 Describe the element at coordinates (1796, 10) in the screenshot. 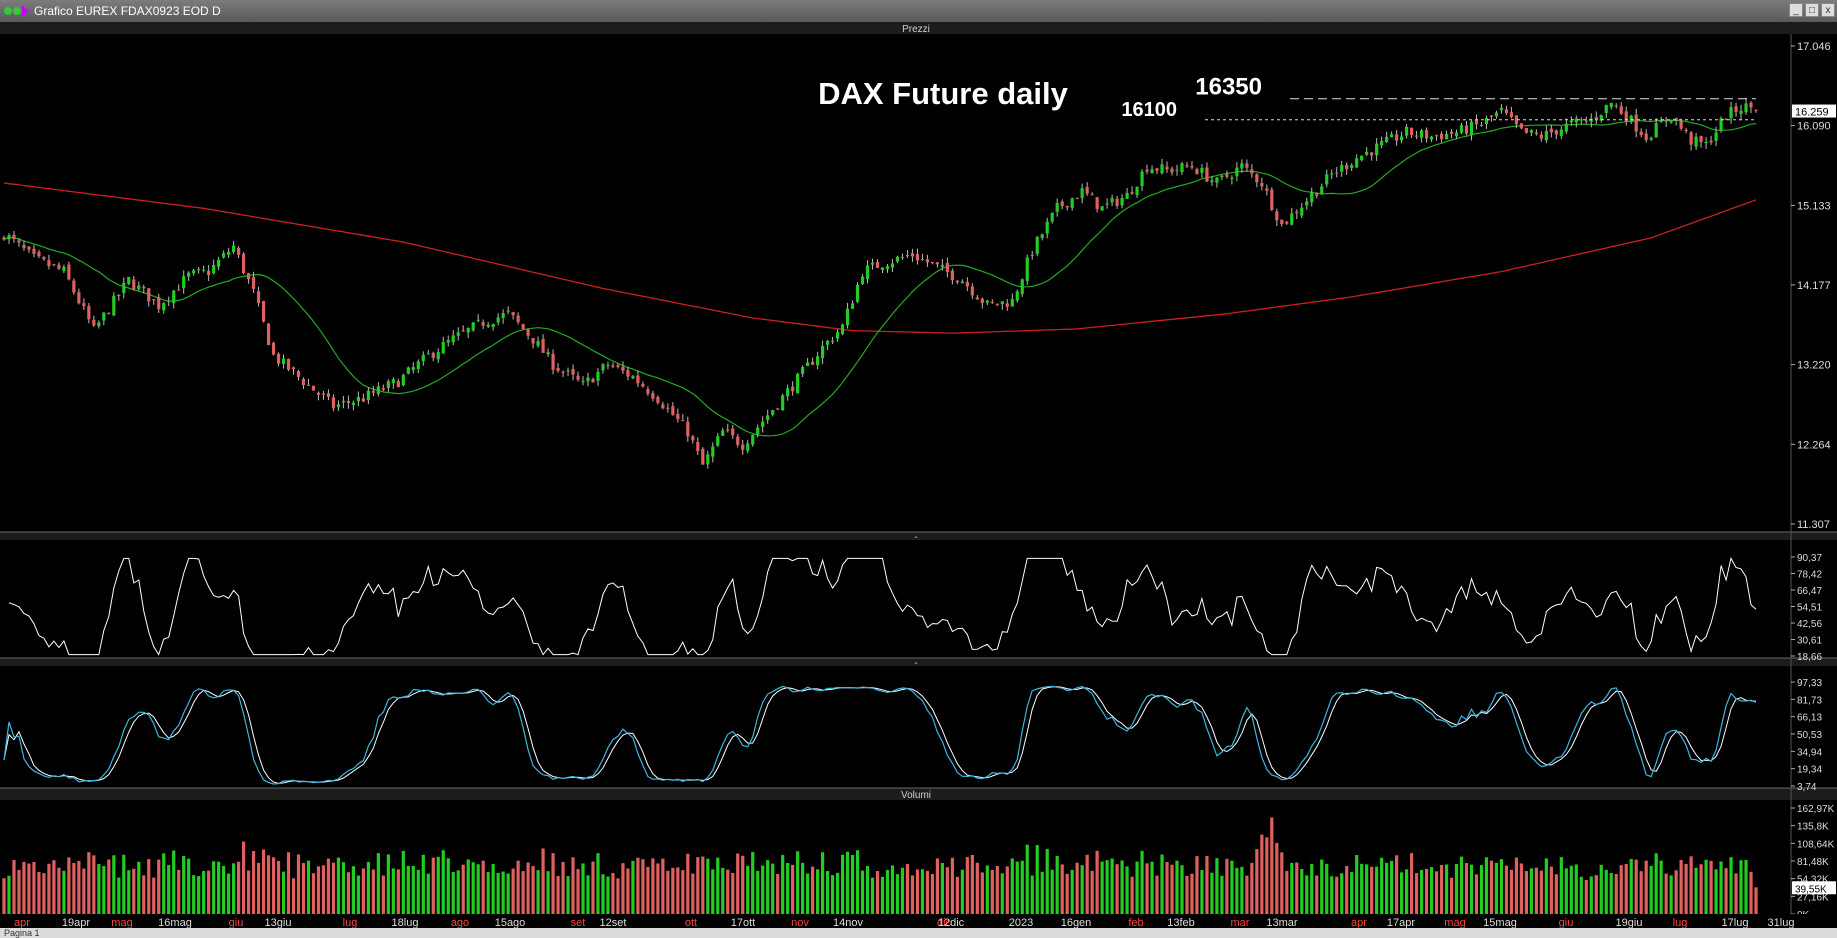

I see `minimize-button: _` at that location.